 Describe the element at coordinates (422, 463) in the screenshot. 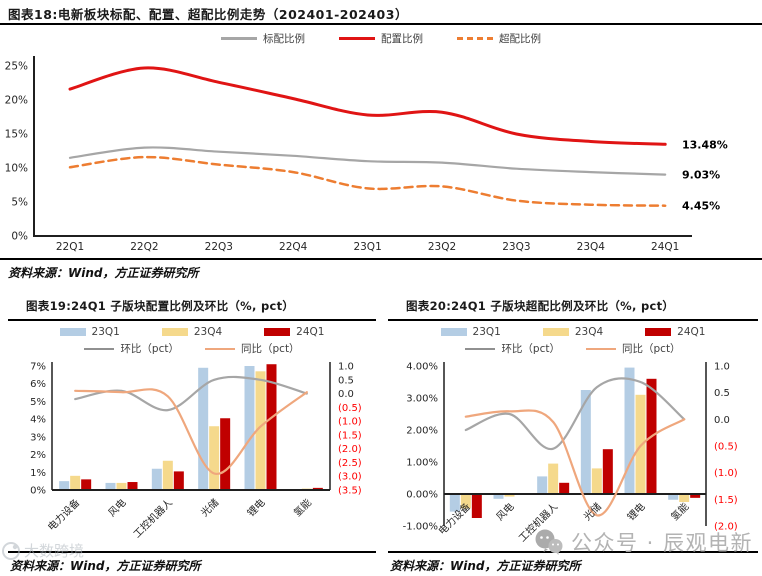

I see `svg-text: 1.00%` at that location.